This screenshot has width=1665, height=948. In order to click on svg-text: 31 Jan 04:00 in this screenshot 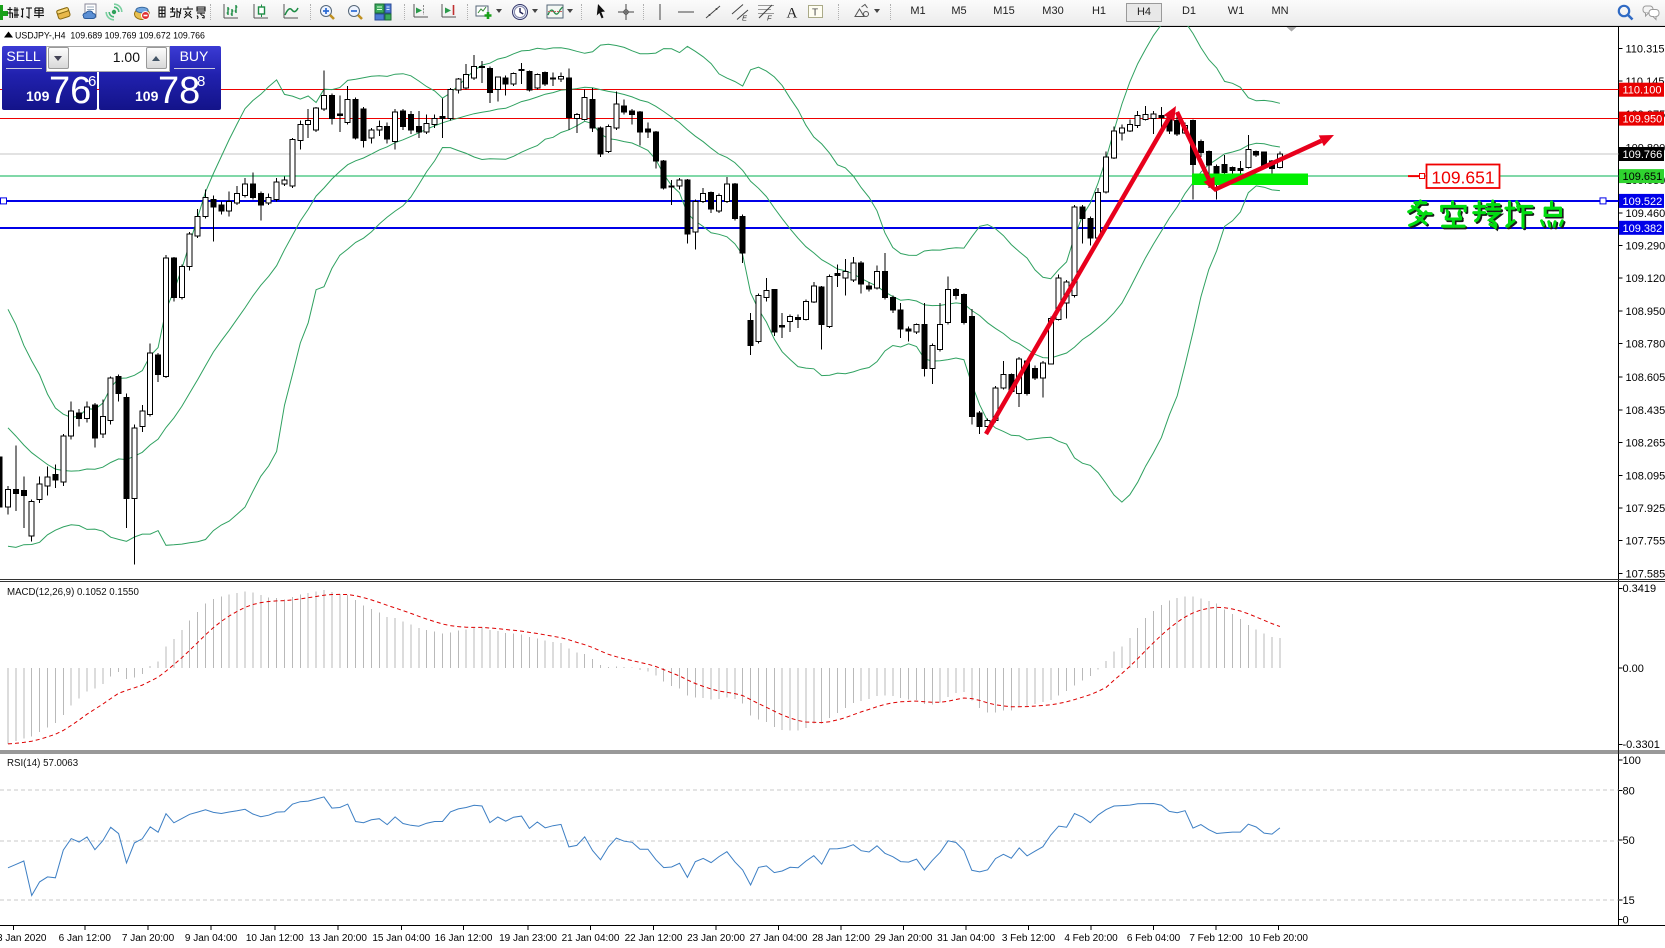, I will do `click(966, 938)`.